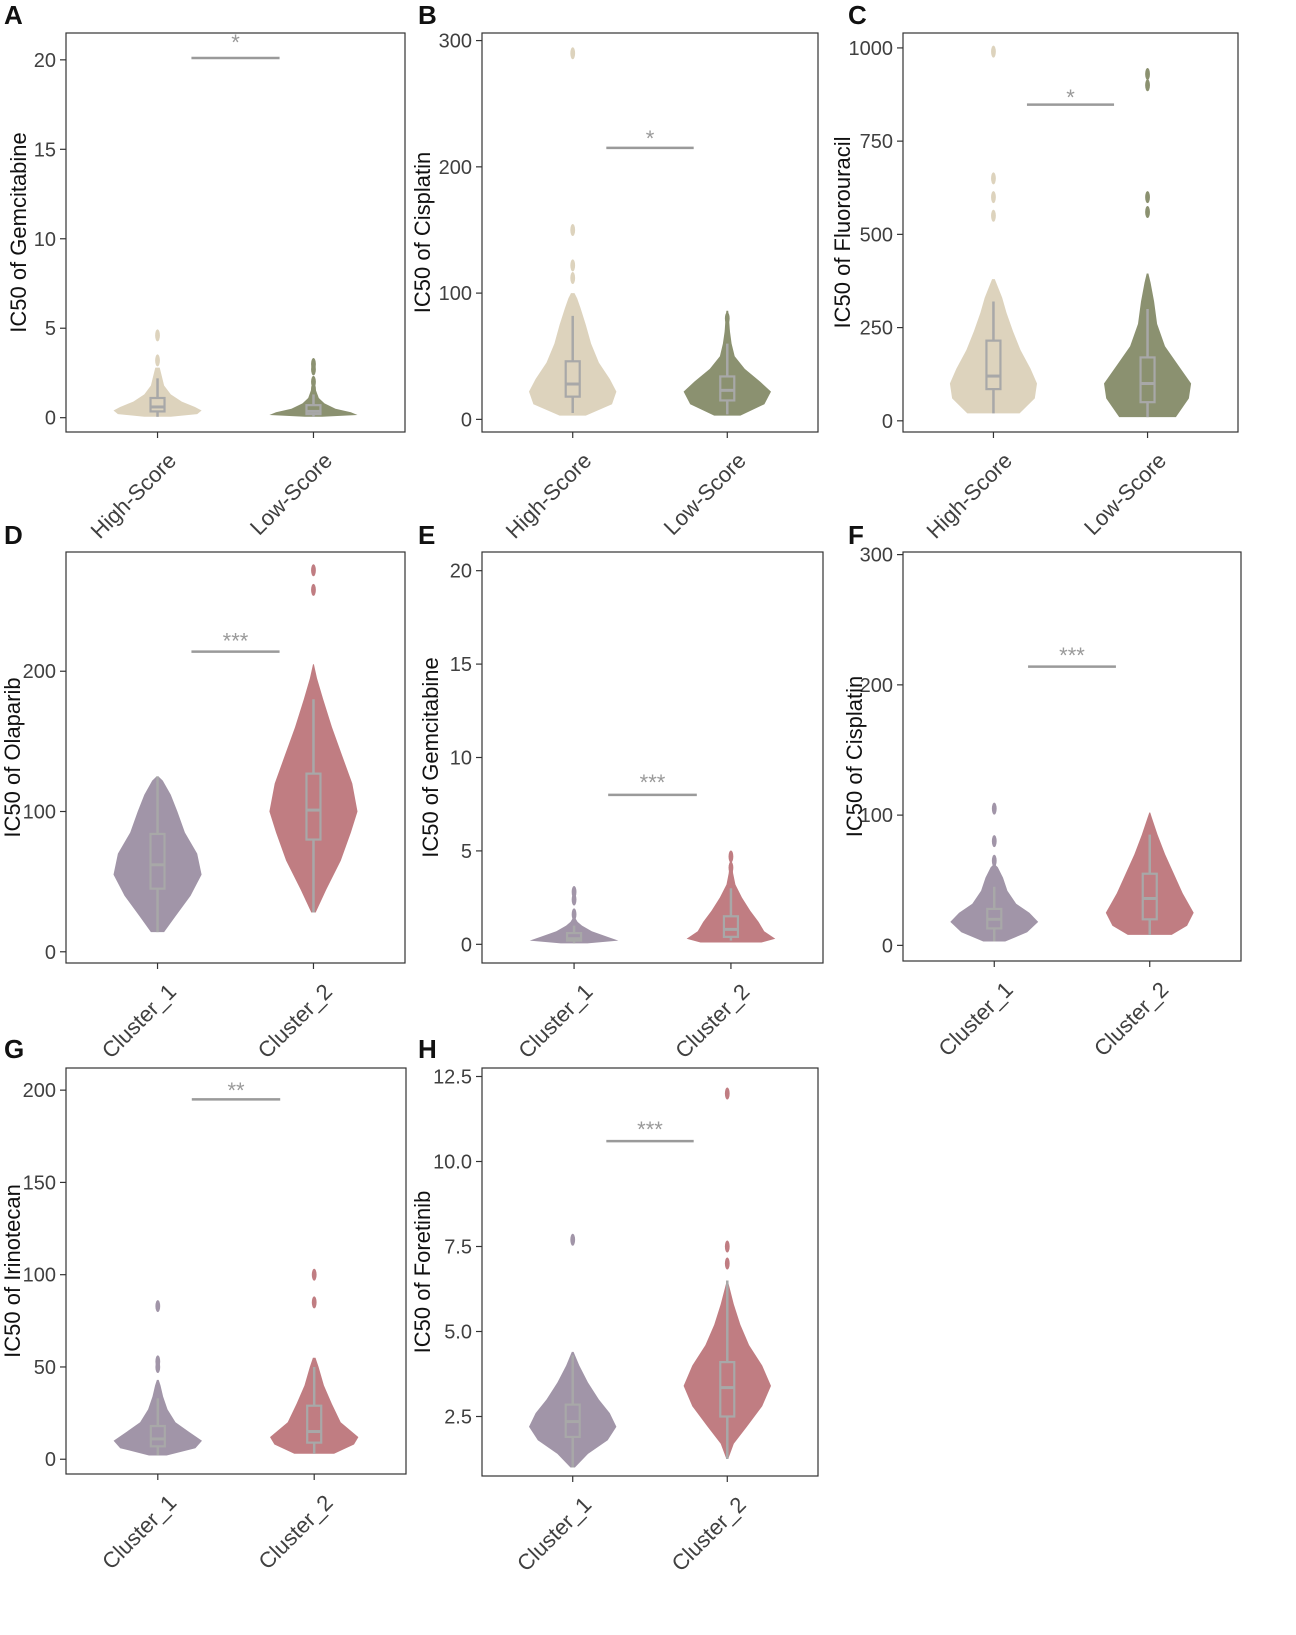  I want to click on y-tick-label: 10, so click(45, 240).